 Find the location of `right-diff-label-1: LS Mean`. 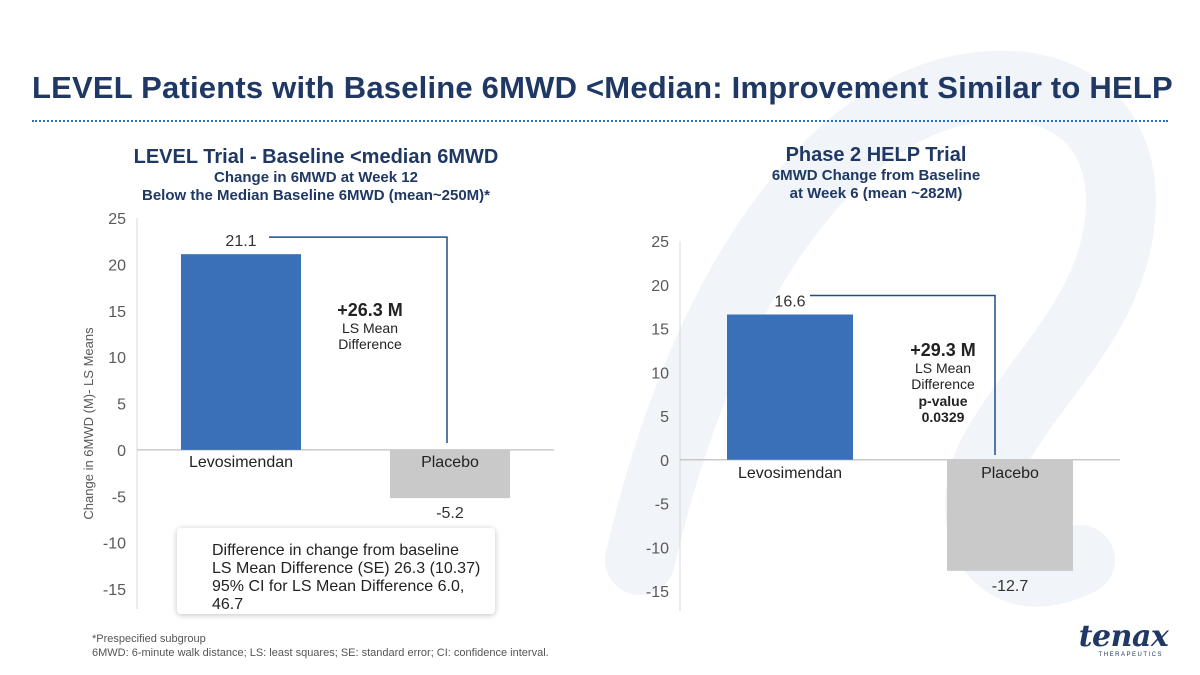

right-diff-label-1: LS Mean is located at coordinates (943, 368).